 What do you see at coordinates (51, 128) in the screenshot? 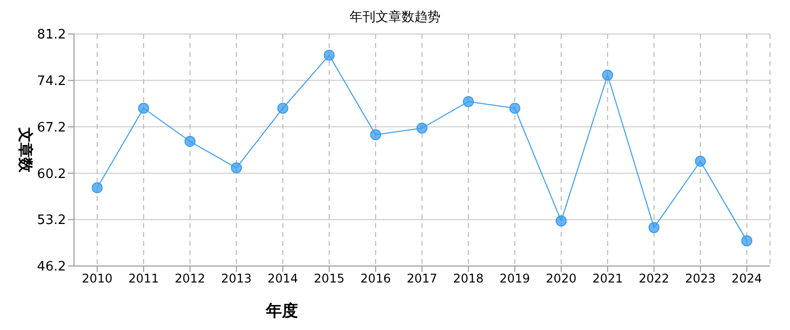
I see `y-tick-label: 67.2` at bounding box center [51, 128].